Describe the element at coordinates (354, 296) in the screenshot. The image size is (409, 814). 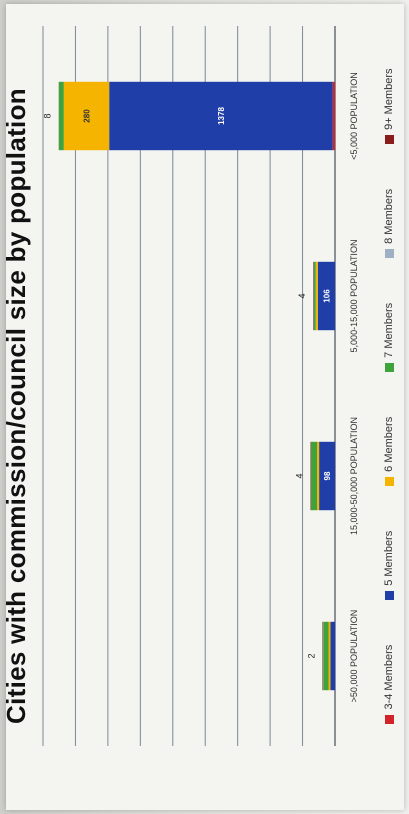
I see `category-label: 5,000-15,000 POPULATION` at that location.